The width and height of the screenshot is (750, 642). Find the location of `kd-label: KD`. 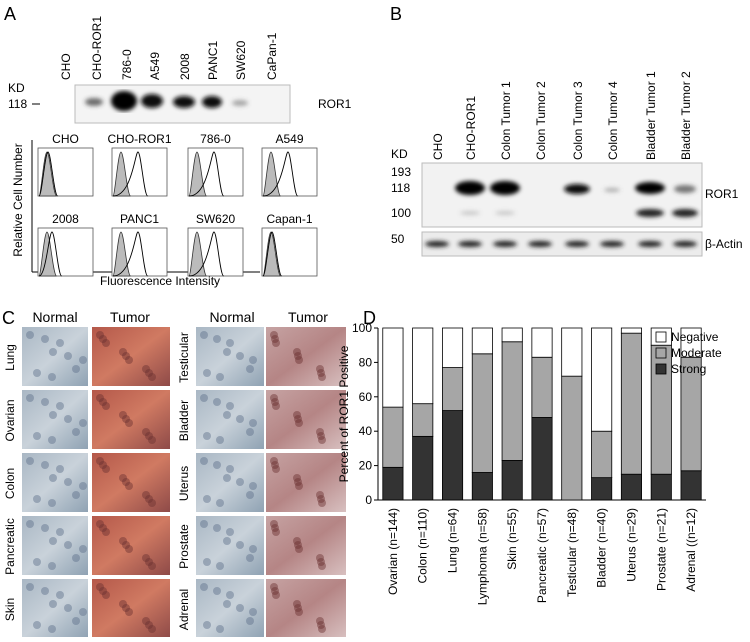

kd-label: KD is located at coordinates (16, 88).